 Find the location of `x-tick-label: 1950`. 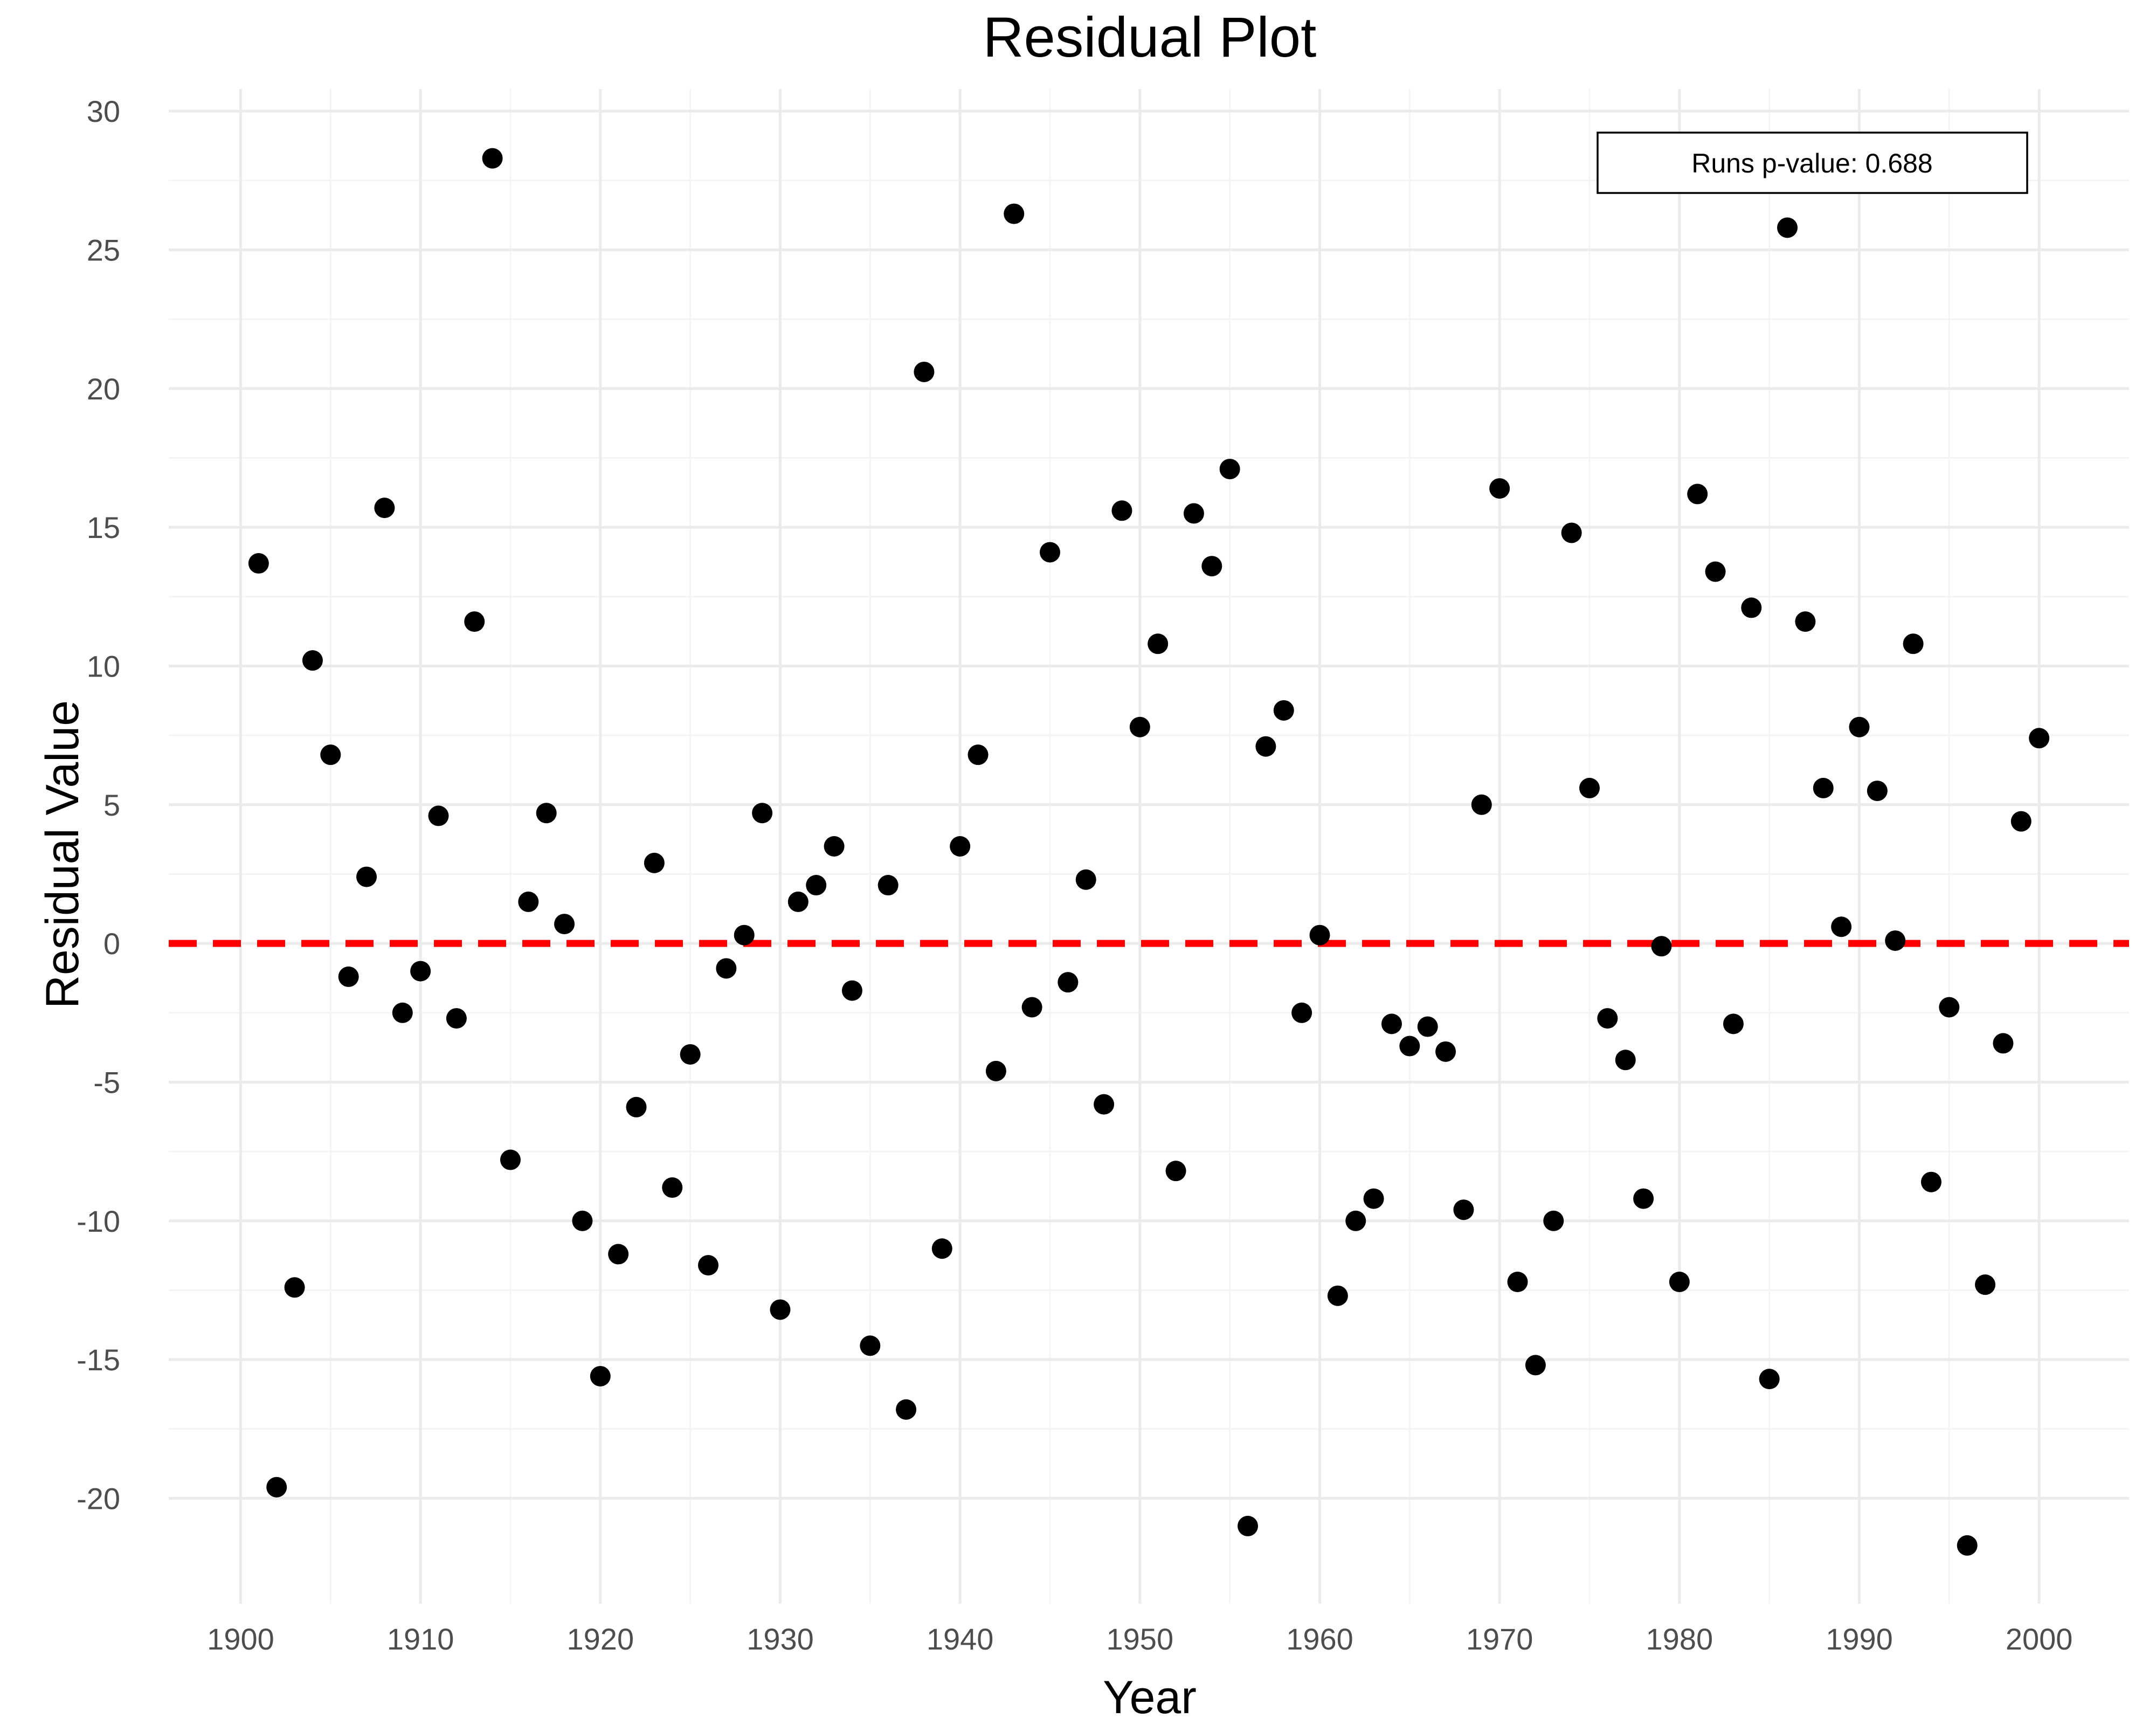

x-tick-label: 1950 is located at coordinates (1140, 1639).